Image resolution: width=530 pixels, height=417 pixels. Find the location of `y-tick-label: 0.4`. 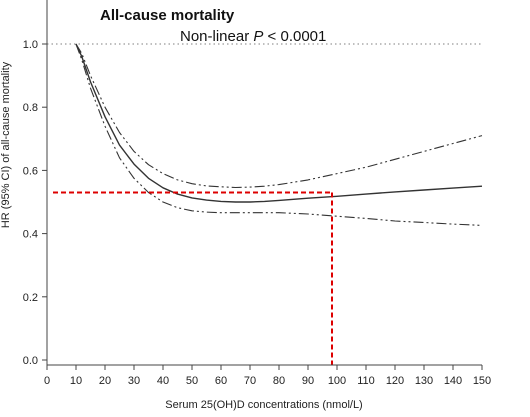

y-tick-label: 0.4 is located at coordinates (30, 235).